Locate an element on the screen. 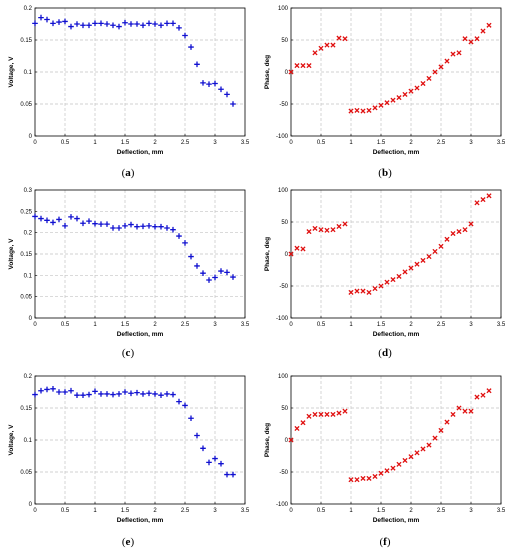 This screenshot has width=506, height=550. y-tick-label: 50 is located at coordinates (284, 223).